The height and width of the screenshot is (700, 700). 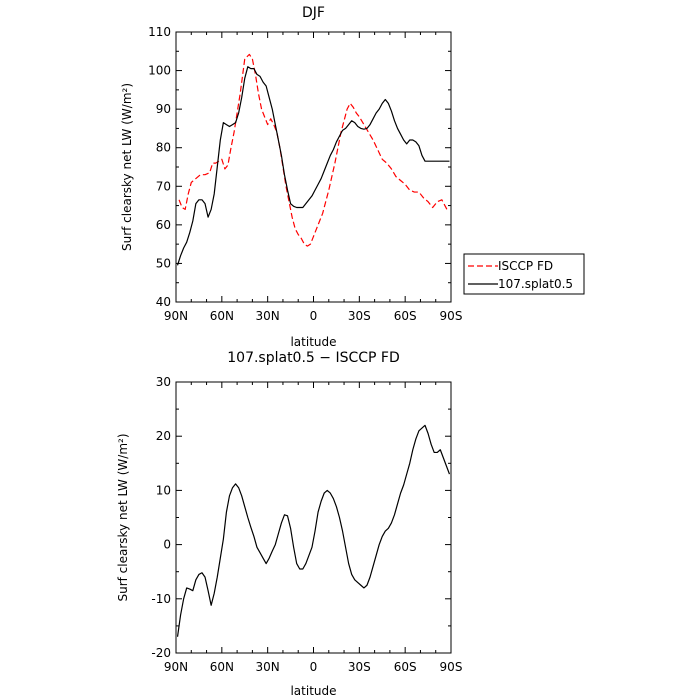 What do you see at coordinates (163, 382) in the screenshot?
I see `y-tick-label: 30` at bounding box center [163, 382].